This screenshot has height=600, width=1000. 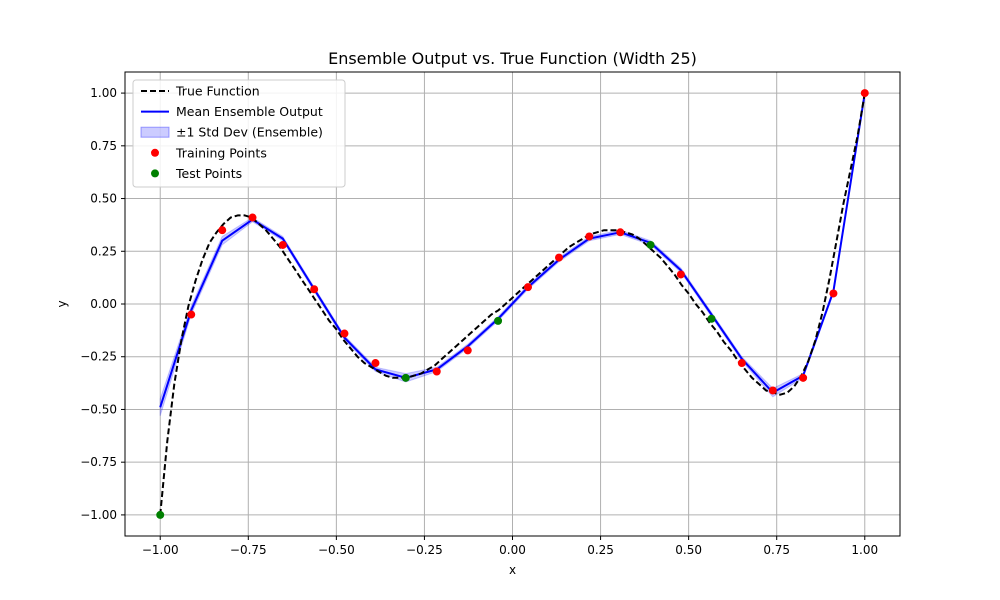 What do you see at coordinates (103, 93) in the screenshot?
I see `y-tick-label: 1.00` at bounding box center [103, 93].